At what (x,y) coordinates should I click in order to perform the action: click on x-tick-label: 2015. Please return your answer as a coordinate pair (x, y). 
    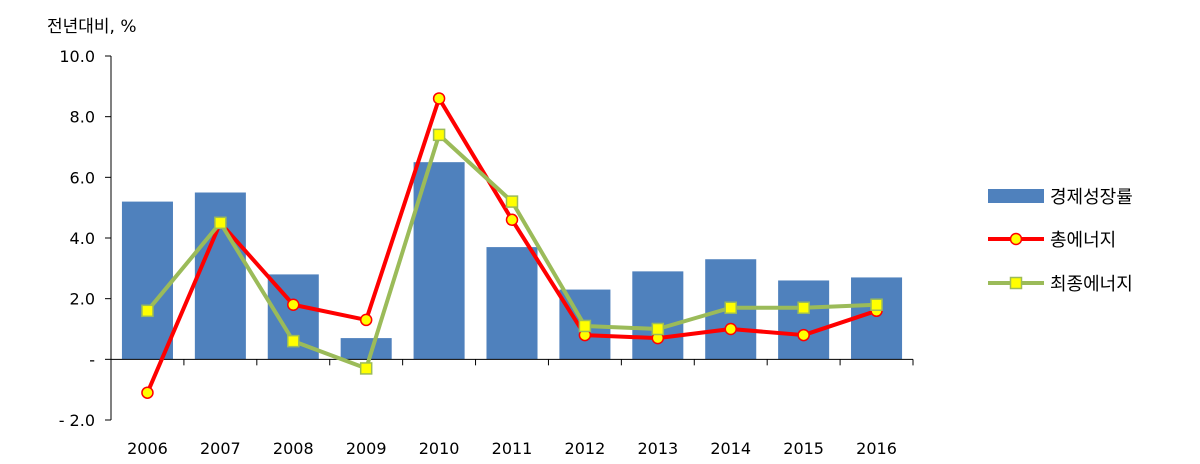
    Looking at the image, I should click on (803, 448).